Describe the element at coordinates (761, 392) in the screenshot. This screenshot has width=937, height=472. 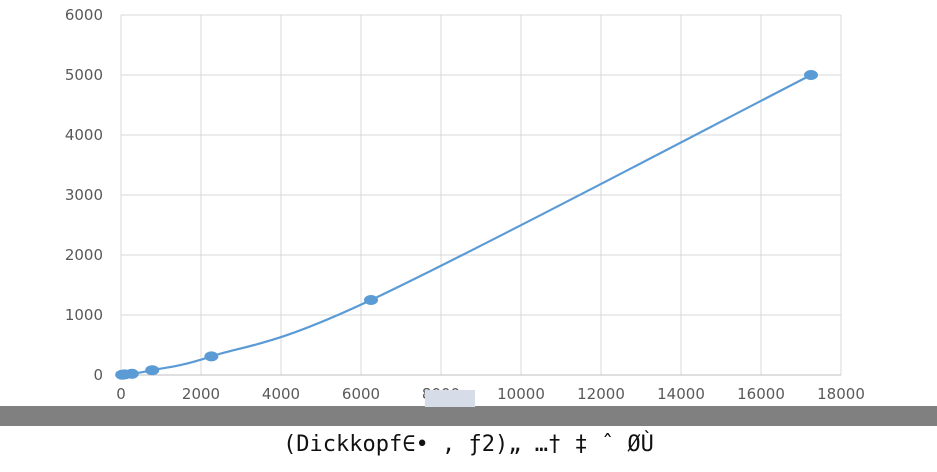
I see `x-tick-label: 16000` at that location.